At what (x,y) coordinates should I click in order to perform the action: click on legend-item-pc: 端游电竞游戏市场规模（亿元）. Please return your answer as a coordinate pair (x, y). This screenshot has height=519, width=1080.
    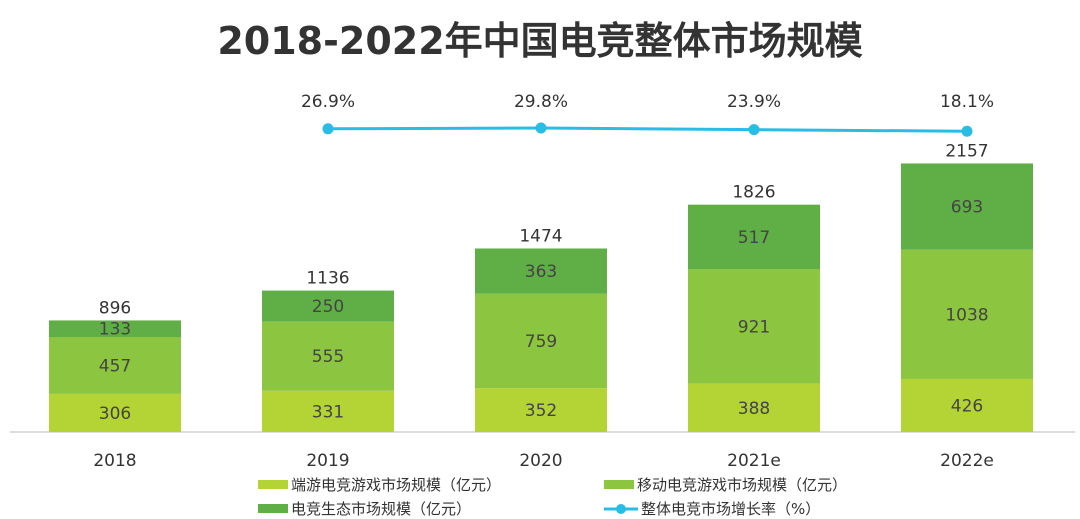
    Looking at the image, I should click on (379, 484).